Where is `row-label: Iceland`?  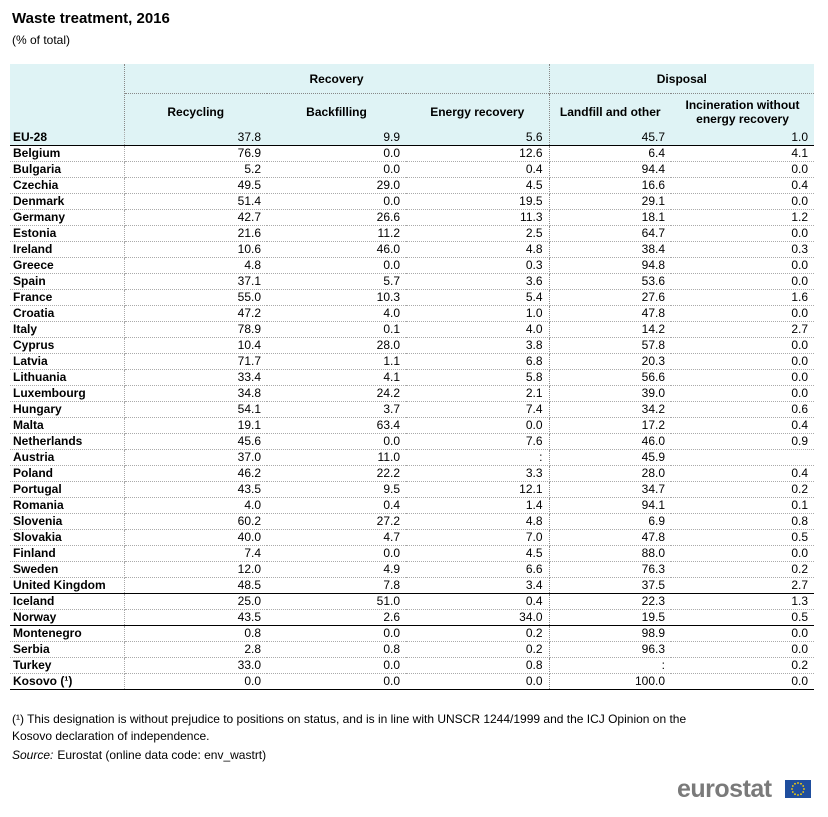 row-label: Iceland is located at coordinates (67, 601).